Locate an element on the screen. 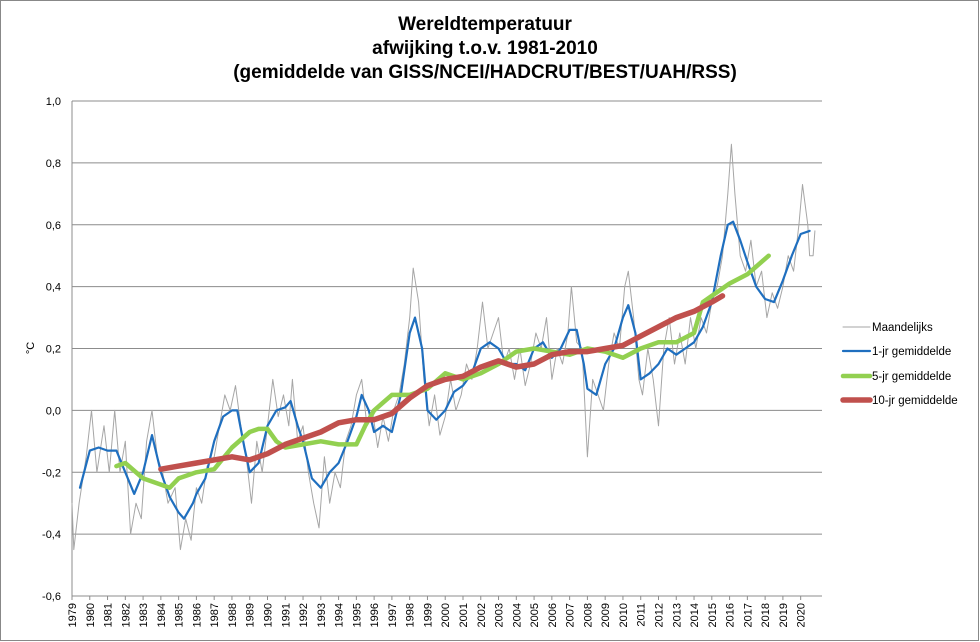 Image resolution: width=980 pixels, height=642 pixels. x-tick-label: 1981 is located at coordinates (109, 615).